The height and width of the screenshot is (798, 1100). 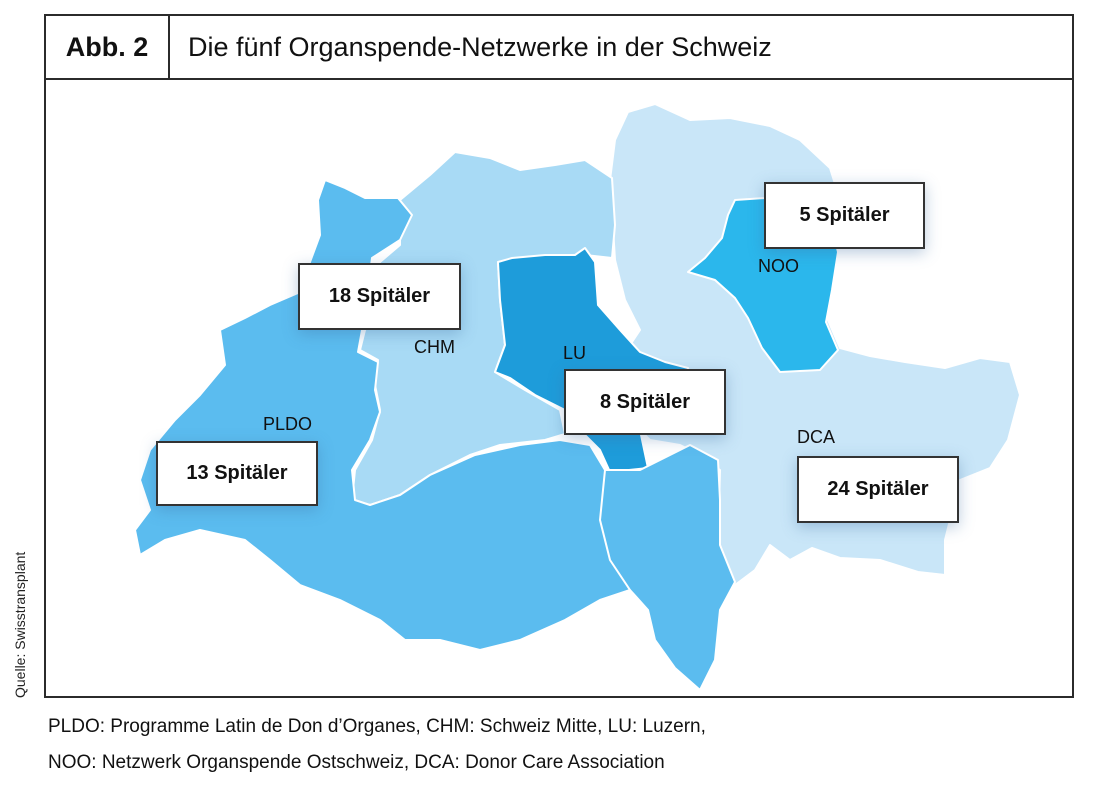 What do you see at coordinates (844, 215) in the screenshot?
I see `label-noo-hospitals: 5 Spitäler` at bounding box center [844, 215].